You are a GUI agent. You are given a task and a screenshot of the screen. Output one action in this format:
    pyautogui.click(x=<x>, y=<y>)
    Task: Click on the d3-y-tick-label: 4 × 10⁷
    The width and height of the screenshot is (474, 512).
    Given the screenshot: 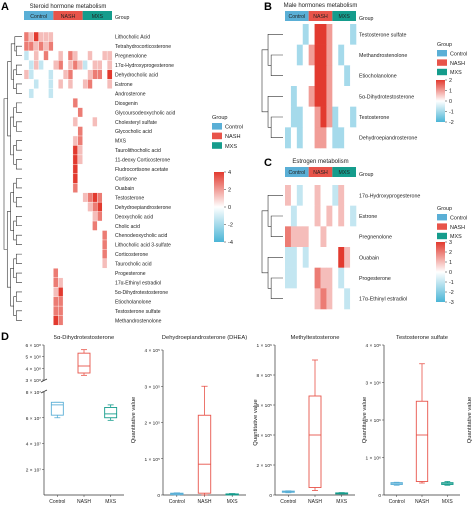 What is the action you would take?
    pyautogui.click(x=33, y=445)
    